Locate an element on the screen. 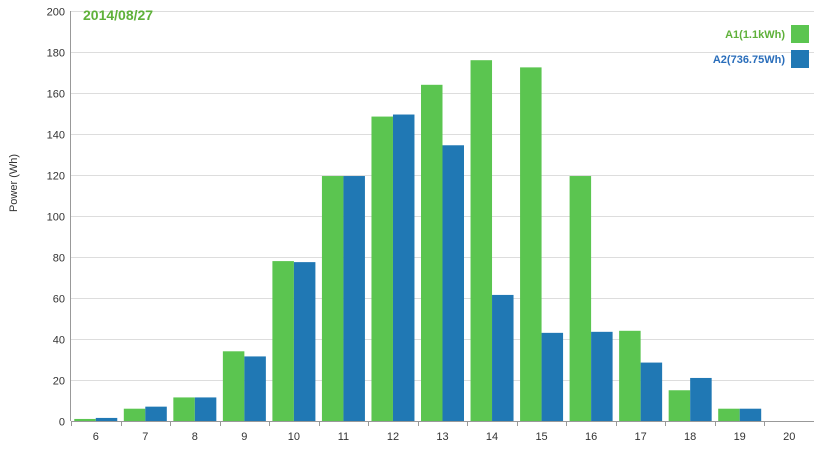 This screenshot has width=831, height=452. y-tick-label: 200 is located at coordinates (56, 13).